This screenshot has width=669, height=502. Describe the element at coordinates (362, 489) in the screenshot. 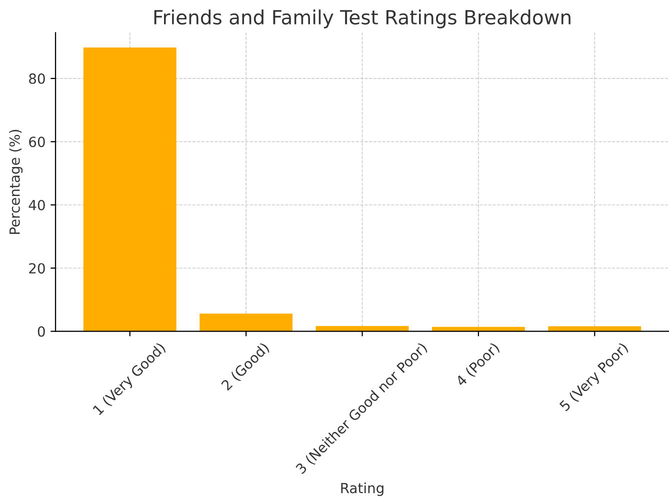

I see `x-axis-title: Rating` at that location.